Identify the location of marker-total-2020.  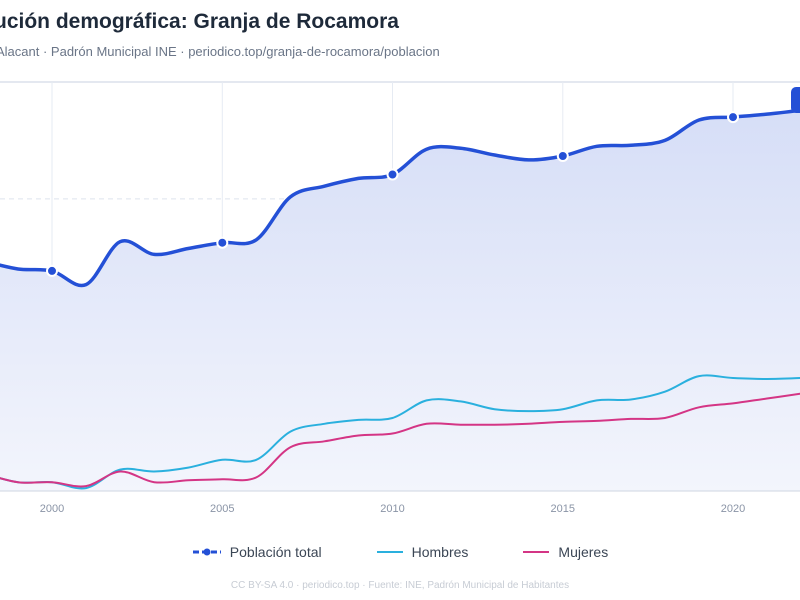
(733, 117).